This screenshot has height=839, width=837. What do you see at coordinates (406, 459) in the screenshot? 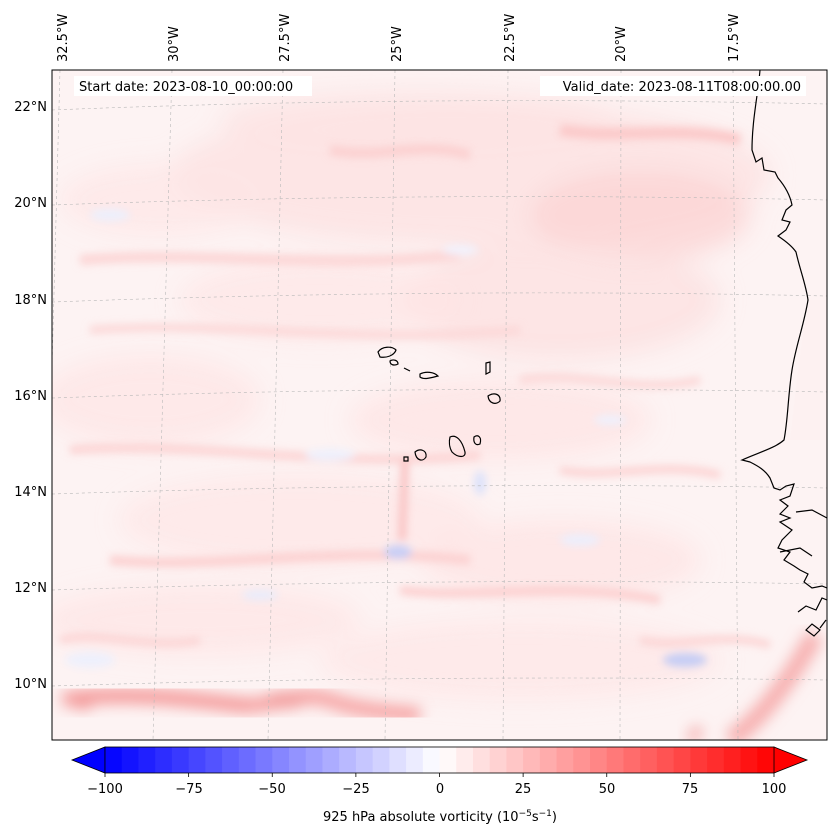
I see `island-brava` at bounding box center [406, 459].